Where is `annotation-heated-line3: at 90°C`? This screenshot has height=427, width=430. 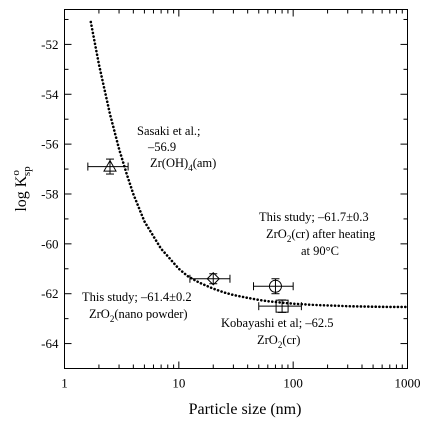
annotation-heated-line3: at 90°C is located at coordinates (320, 251).